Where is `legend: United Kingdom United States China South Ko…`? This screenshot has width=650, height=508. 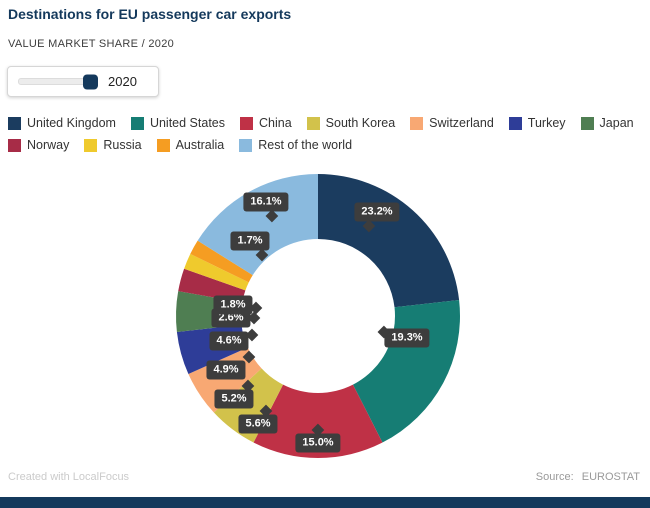 legend: United Kingdom United States China South Ko… is located at coordinates (321, 134).